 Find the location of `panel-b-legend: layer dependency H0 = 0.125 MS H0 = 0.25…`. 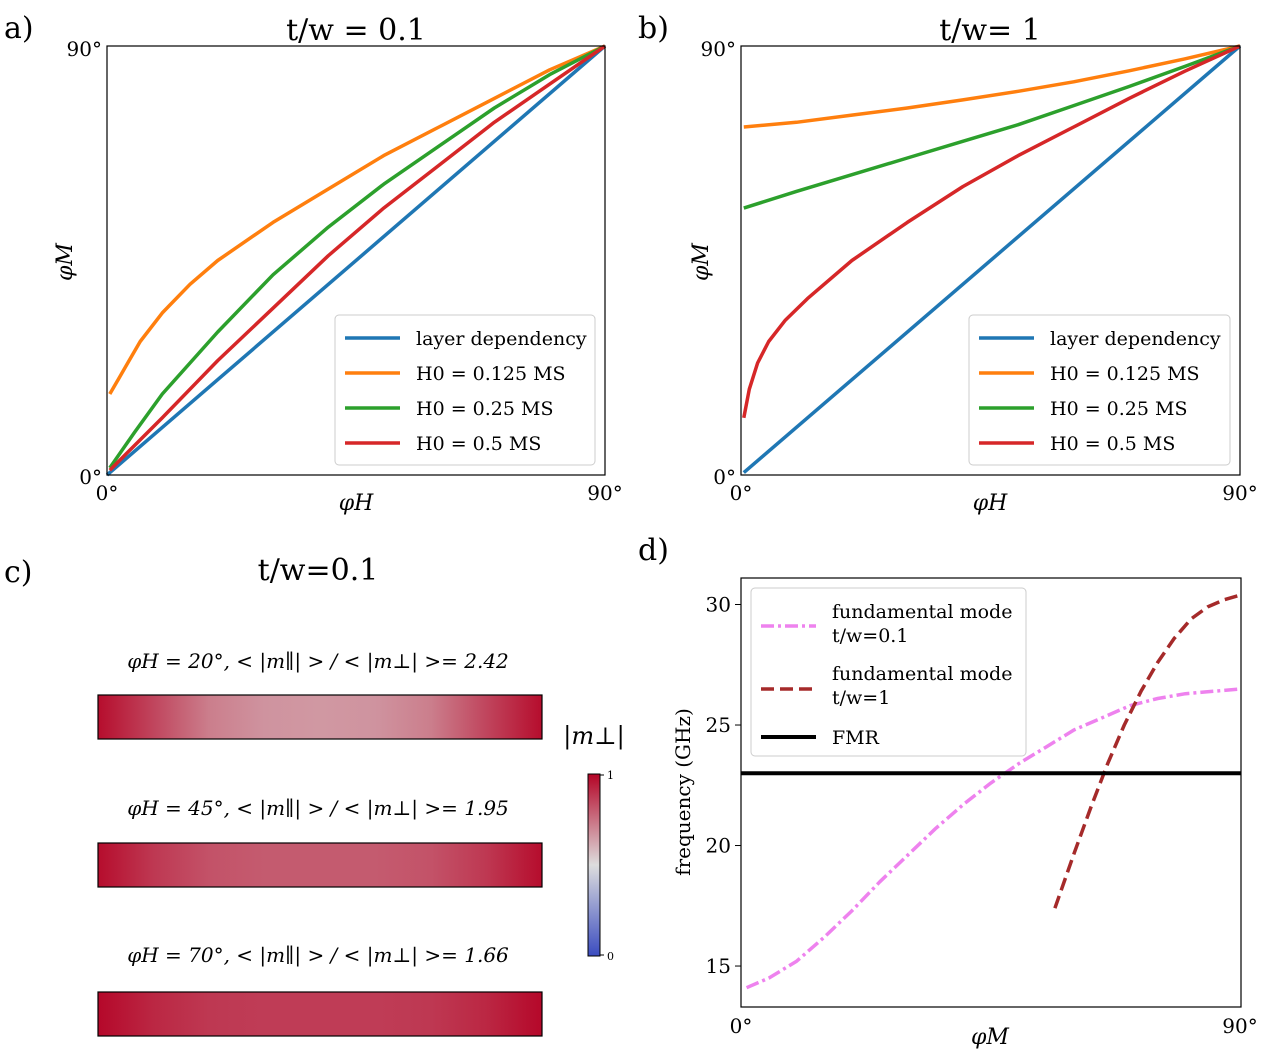

panel-b-legend: layer dependency H0 = 0.125 MS H0 = 0.25… is located at coordinates (1099, 390).